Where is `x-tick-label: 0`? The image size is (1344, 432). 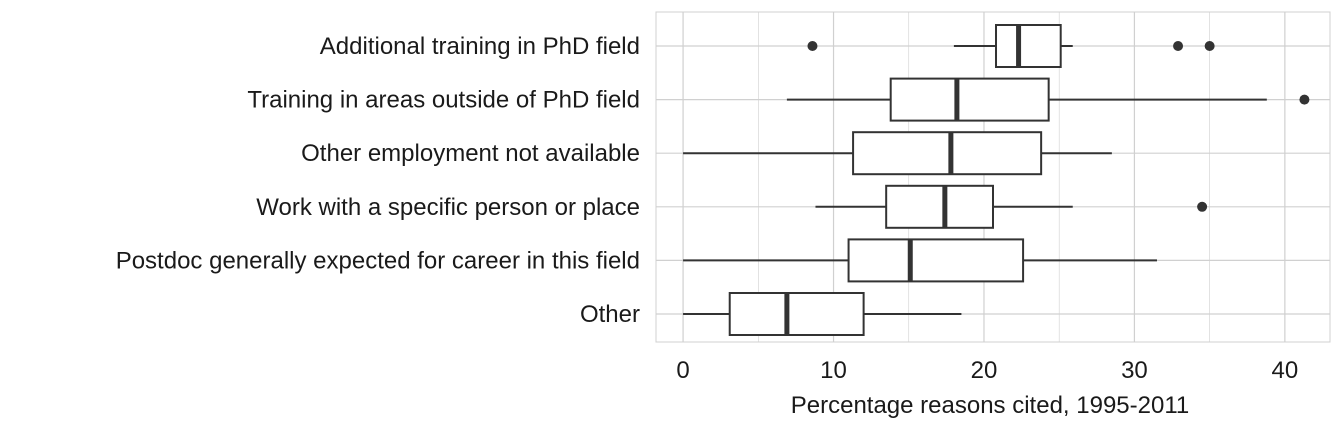 x-tick-label: 0 is located at coordinates (682, 370).